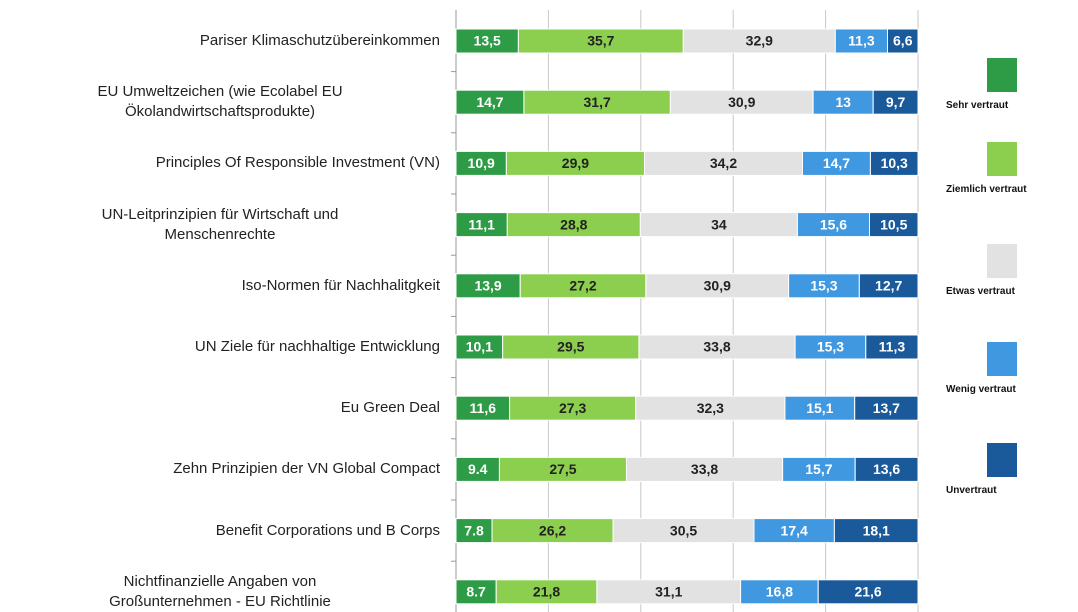 Image resolution: width=1078 pixels, height=612 pixels. Describe the element at coordinates (833, 224) in the screenshot. I see `value-label: 15,6` at that location.